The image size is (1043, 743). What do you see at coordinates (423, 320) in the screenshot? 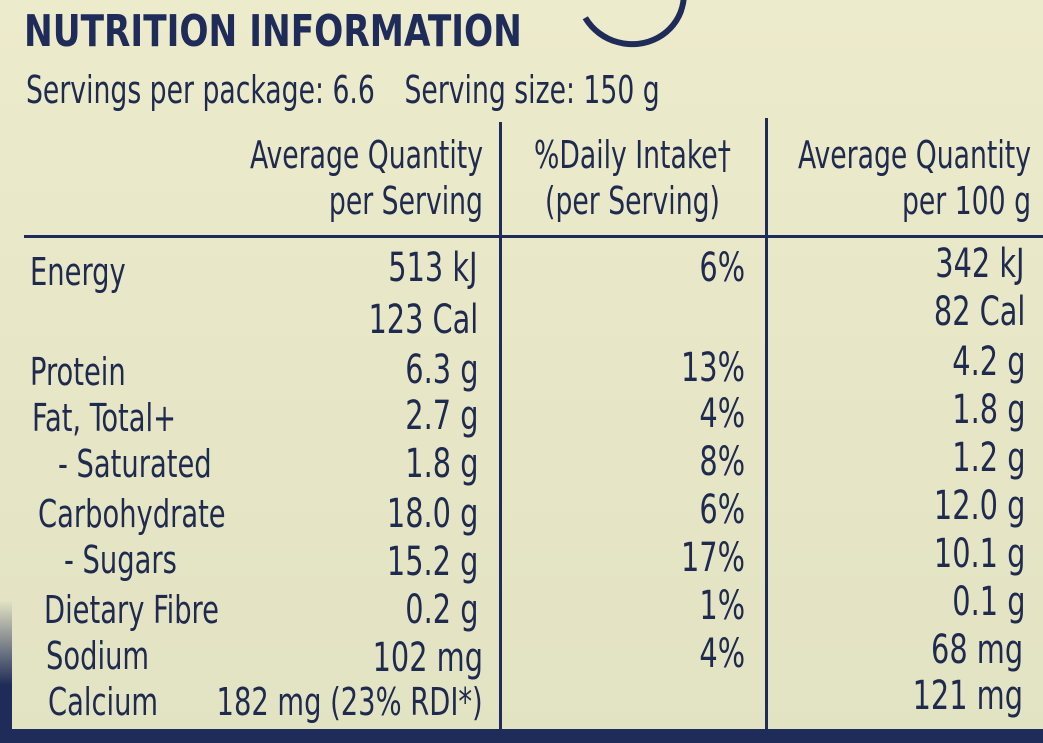
I see `per-serving-value: 123 Cal` at bounding box center [423, 320].